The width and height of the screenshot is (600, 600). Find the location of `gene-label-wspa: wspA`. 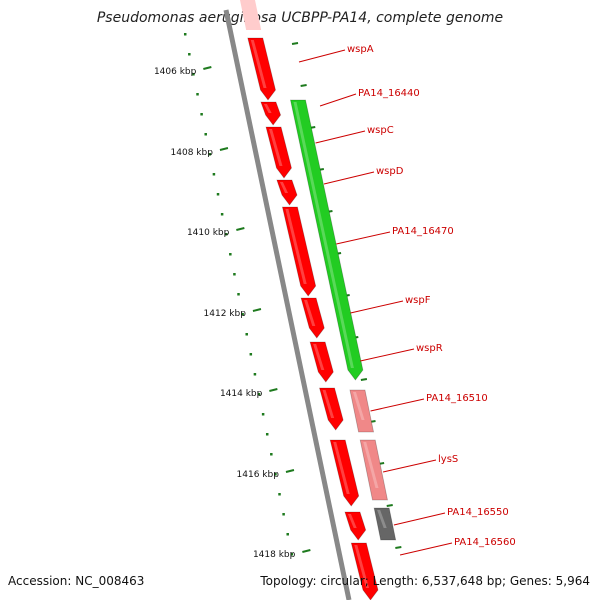

gene-label-wspa: wspA is located at coordinates (360, 49).